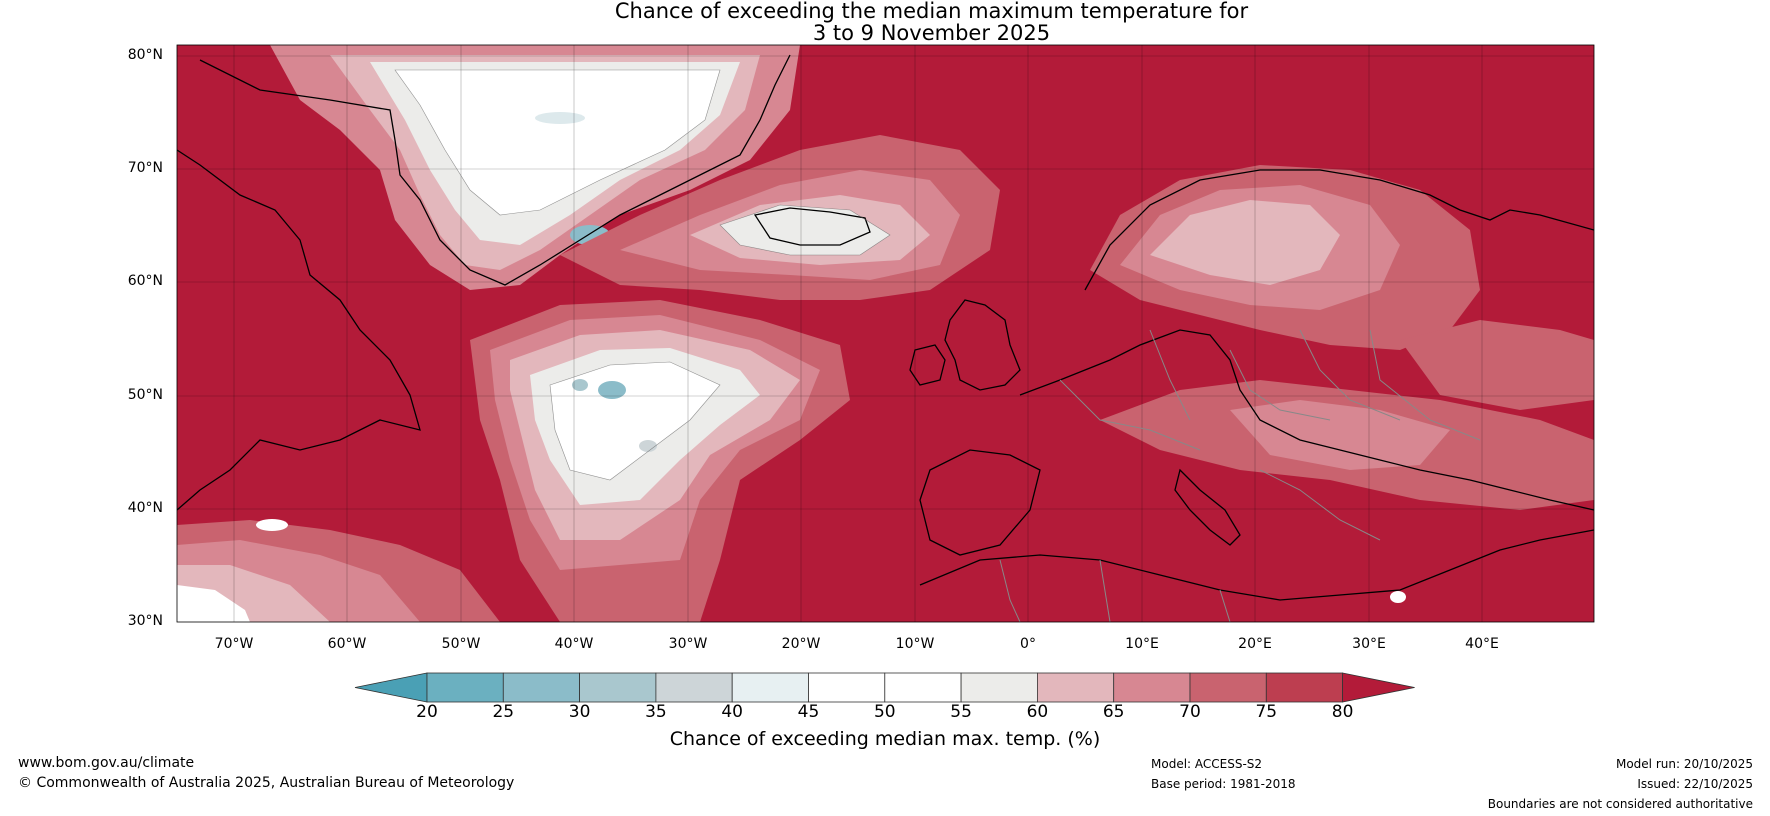 The height and width of the screenshot is (816, 1770). What do you see at coordinates (213, 603) in the screenshot?
I see `southwest-field-white` at bounding box center [213, 603].